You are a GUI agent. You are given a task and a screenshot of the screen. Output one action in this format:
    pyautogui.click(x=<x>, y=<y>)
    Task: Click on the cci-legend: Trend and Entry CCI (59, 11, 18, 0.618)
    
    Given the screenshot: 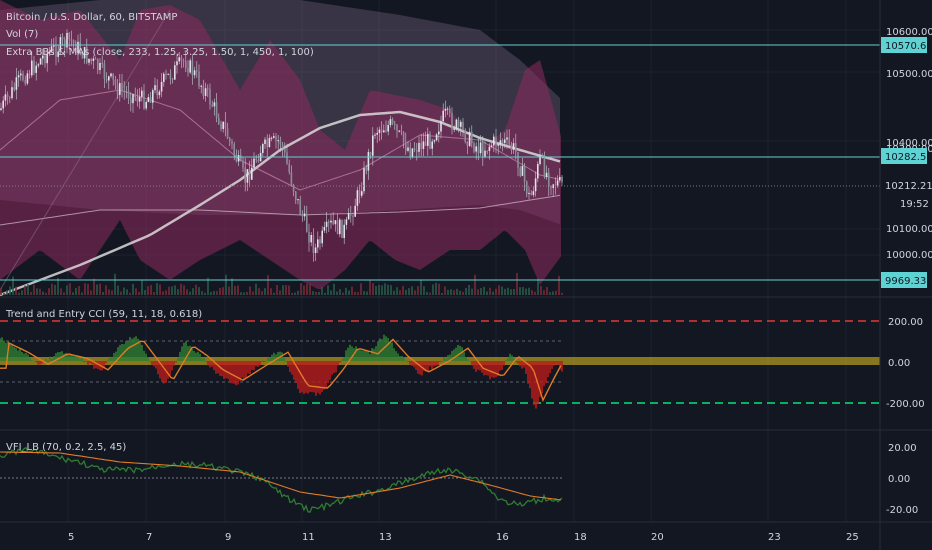 What is the action you would take?
    pyautogui.click(x=103, y=314)
    